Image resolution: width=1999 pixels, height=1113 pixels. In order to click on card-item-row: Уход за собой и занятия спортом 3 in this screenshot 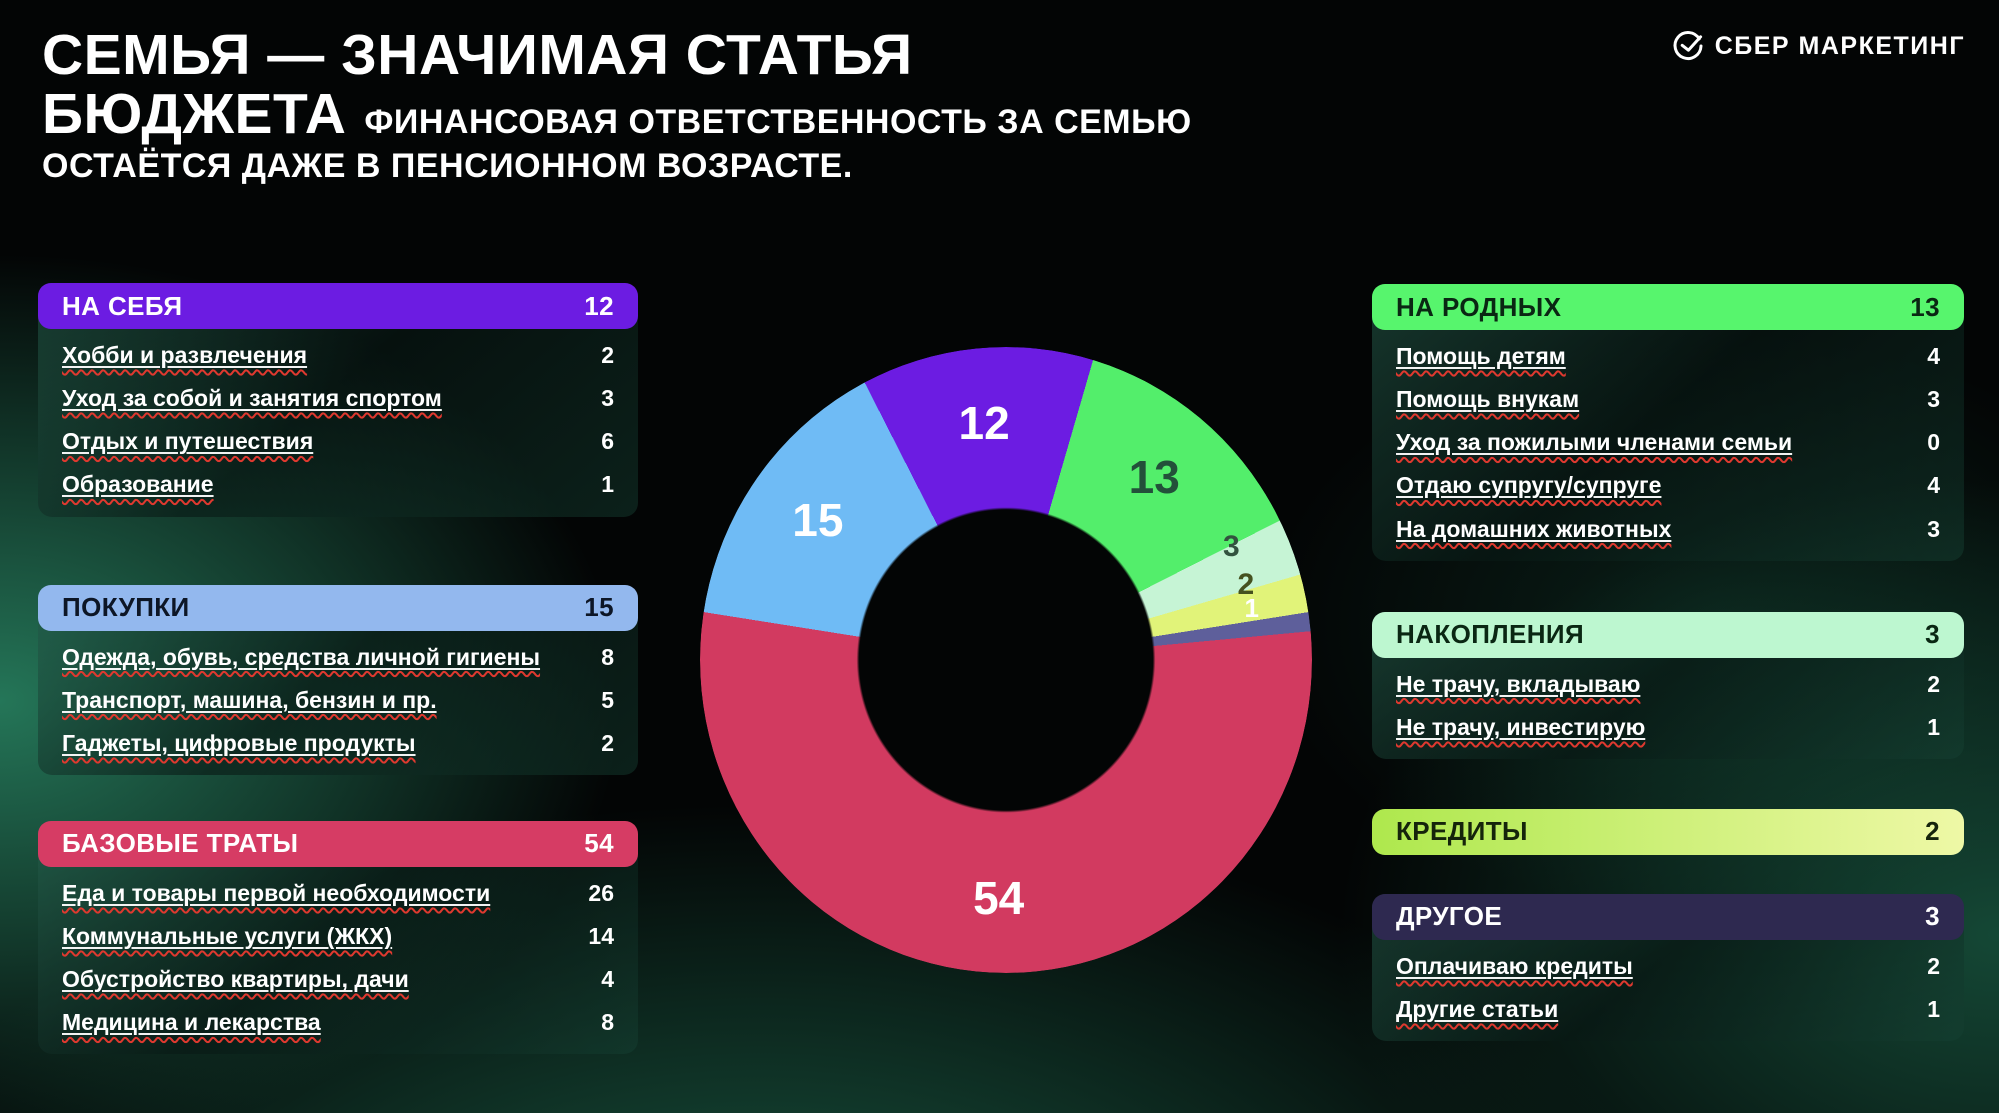, I will do `click(338, 398)`.